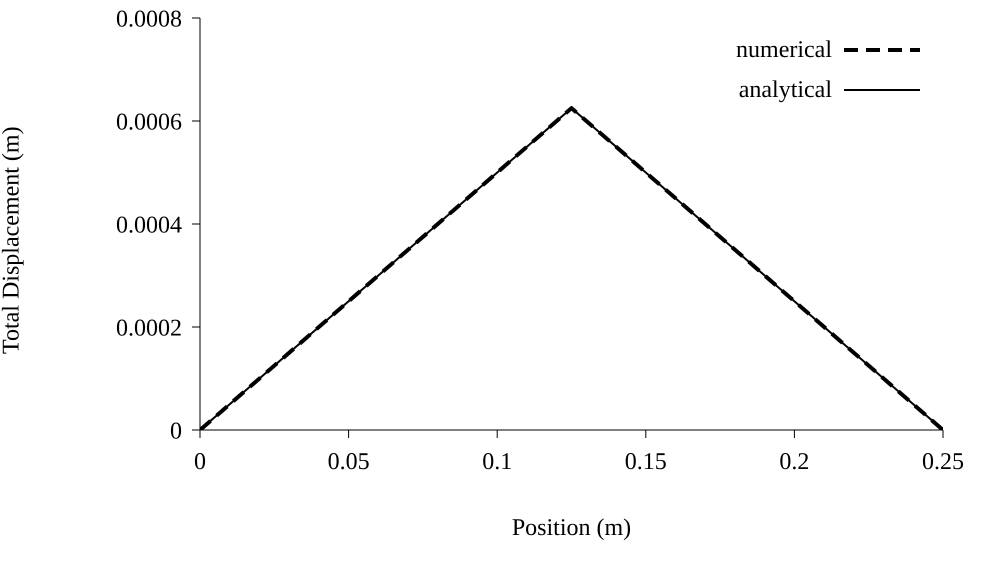  Describe the element at coordinates (149, 123) in the screenshot. I see `y-tick-label: 0.0006` at that location.